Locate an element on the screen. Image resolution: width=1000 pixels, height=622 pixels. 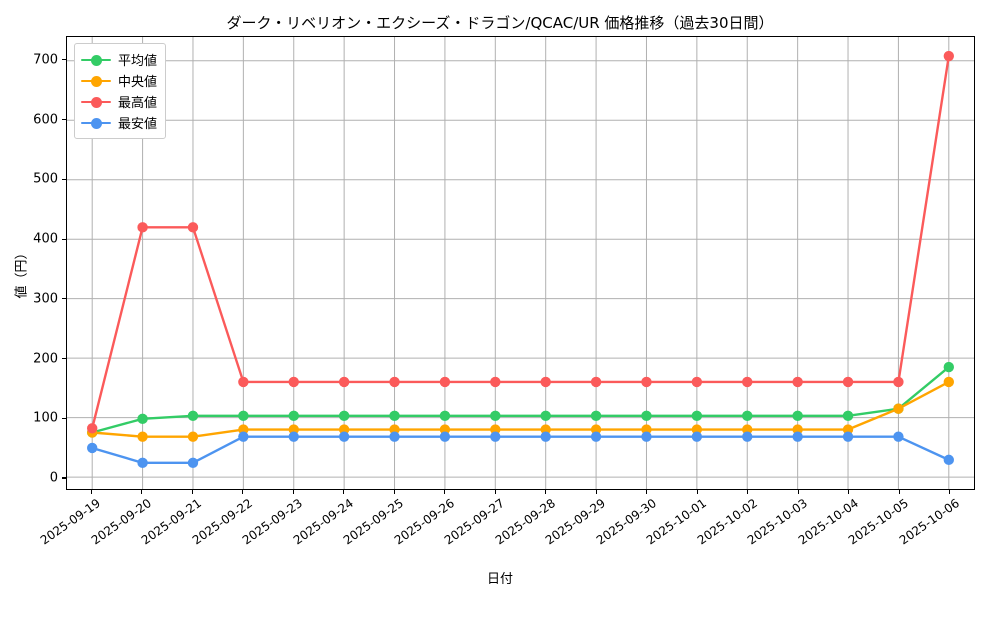
legend-item-1: 中央値 is located at coordinates (119, 80).